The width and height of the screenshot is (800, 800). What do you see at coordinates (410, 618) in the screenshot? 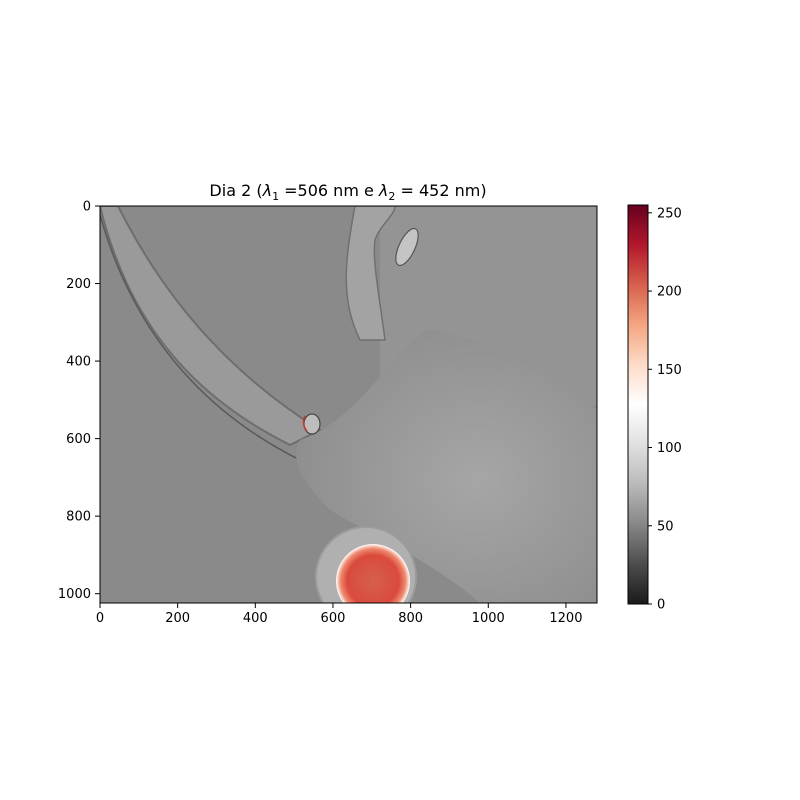
I see `x-tick-label: 800` at bounding box center [410, 618].